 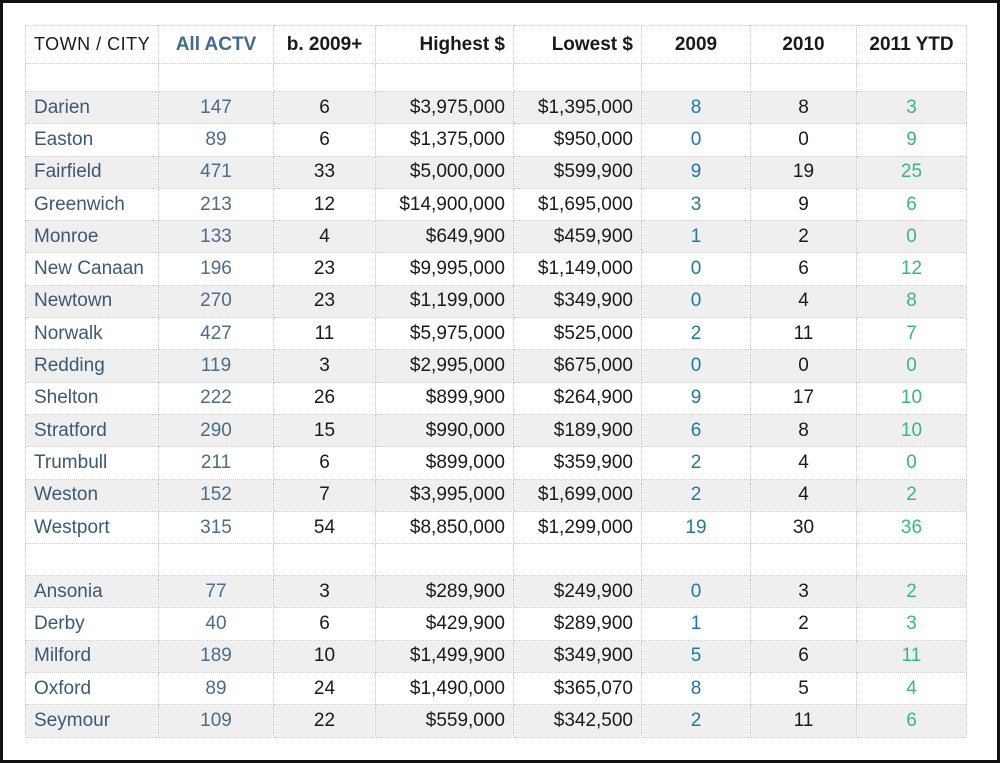 I want to click on town-name-cell: Stratford, so click(x=92, y=430).